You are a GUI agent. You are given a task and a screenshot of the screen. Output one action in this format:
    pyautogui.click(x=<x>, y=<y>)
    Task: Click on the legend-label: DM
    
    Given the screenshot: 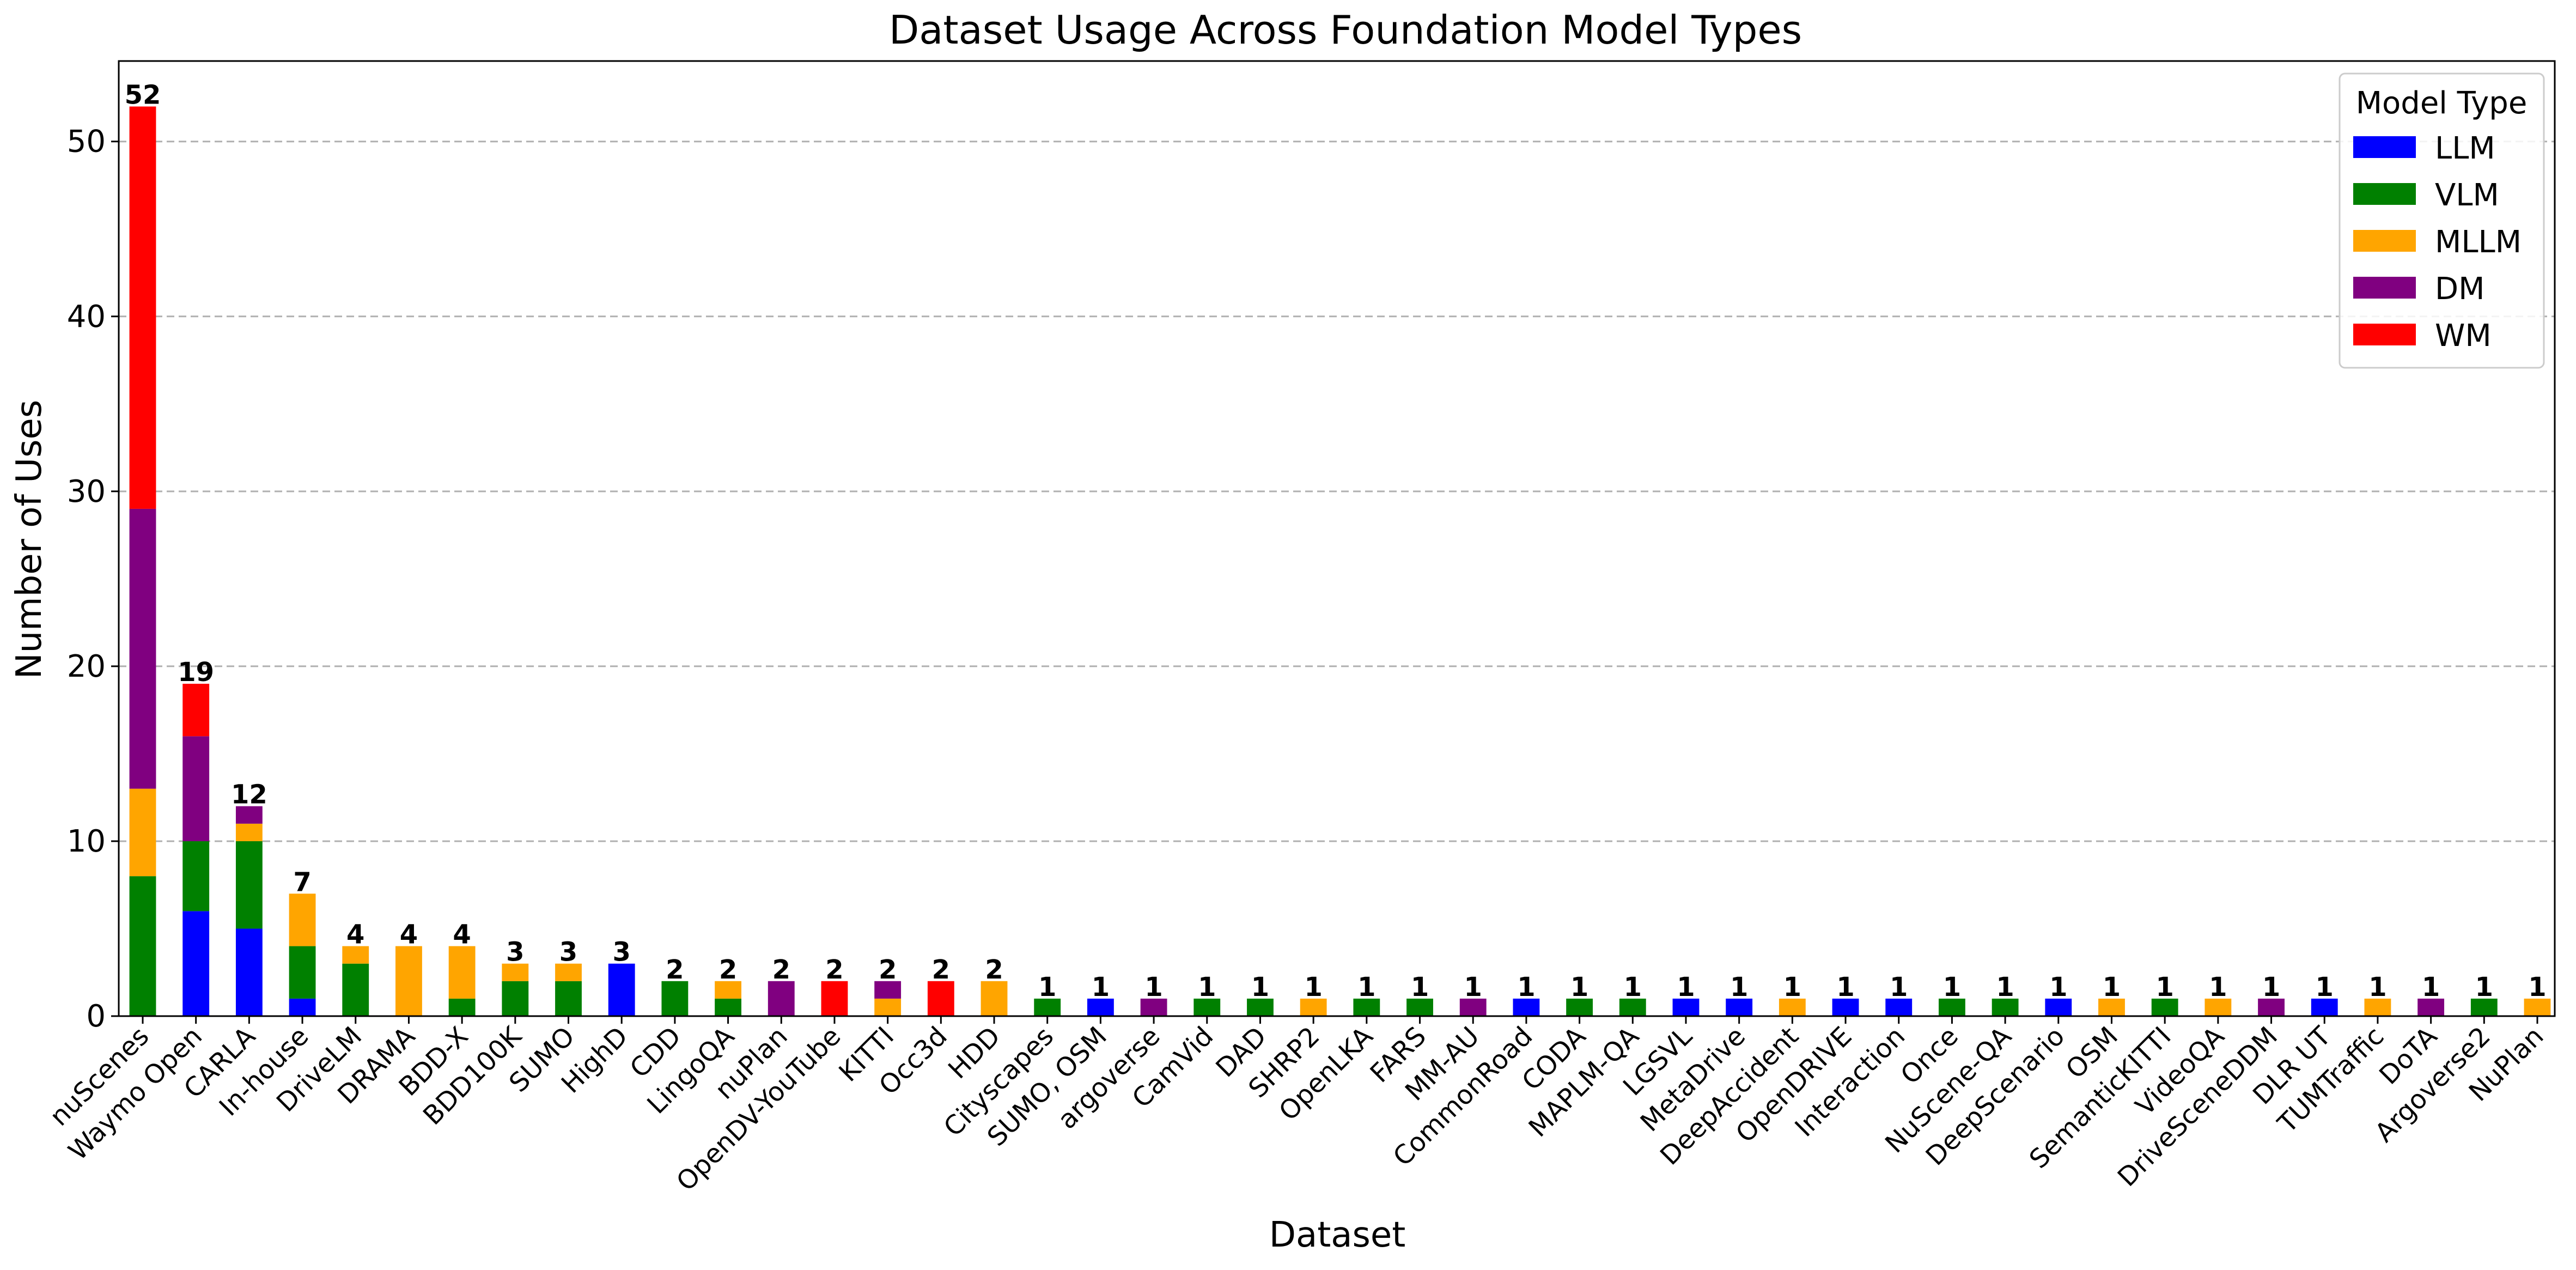 What is the action you would take?
    pyautogui.click(x=2460, y=289)
    